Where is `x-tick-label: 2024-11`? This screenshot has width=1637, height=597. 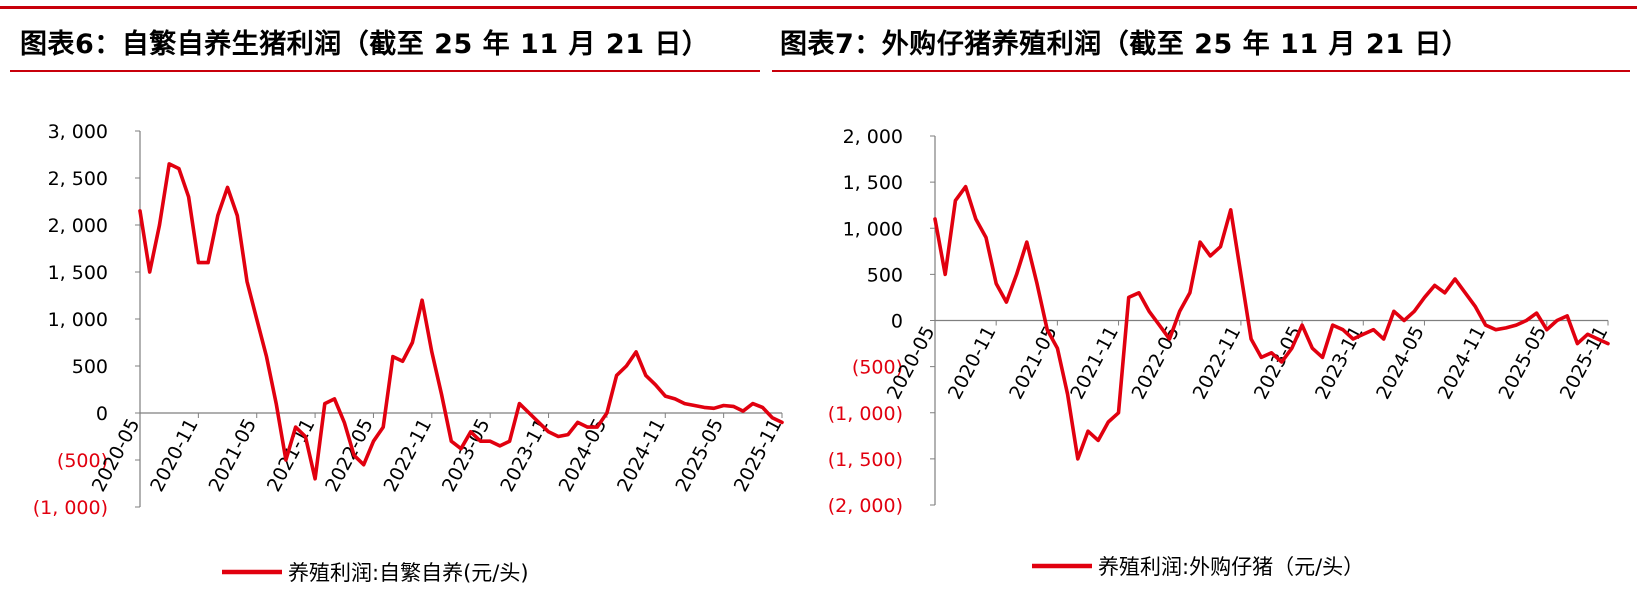
x-tick-label: 2024-11 is located at coordinates (1461, 363).